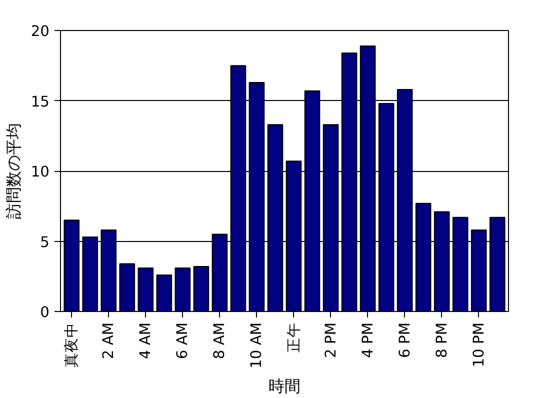 The height and width of the screenshot is (398, 548). What do you see at coordinates (219, 341) in the screenshot?
I see `x-tick-label: 8 AM` at bounding box center [219, 341].